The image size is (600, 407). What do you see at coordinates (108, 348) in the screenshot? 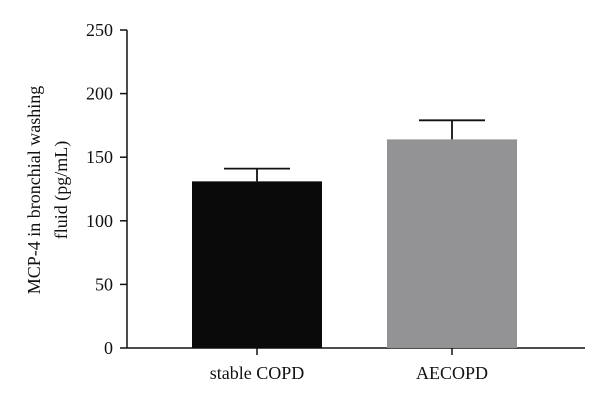
I see `y-tick-label: 0` at bounding box center [108, 348].